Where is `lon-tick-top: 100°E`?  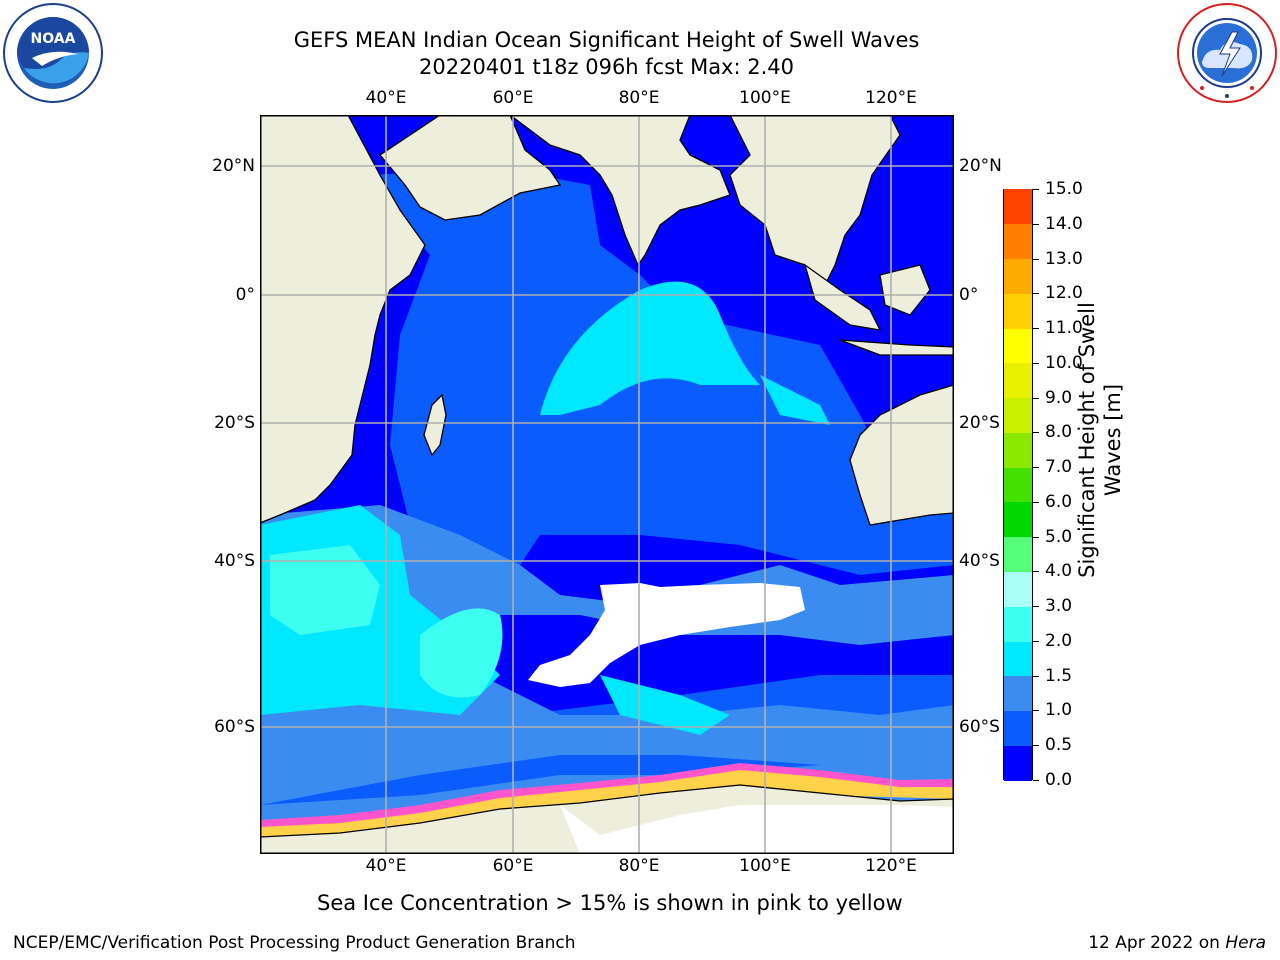 lon-tick-top: 100°E is located at coordinates (765, 98).